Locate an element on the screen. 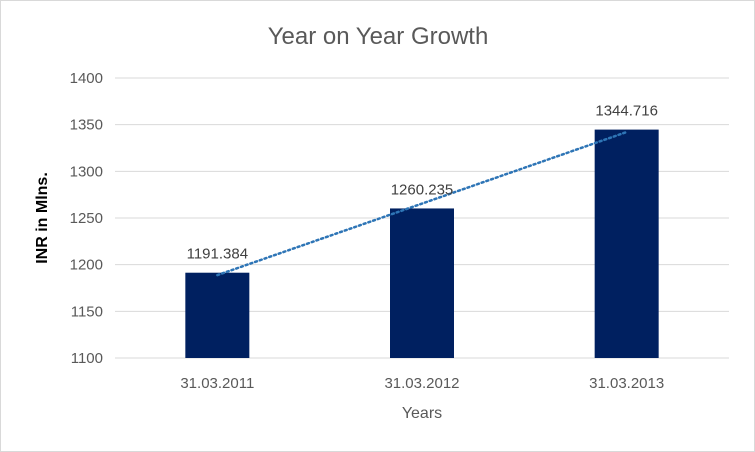 This screenshot has height=452, width=755. x-tick-label: 31.03.2012 is located at coordinates (421, 383).